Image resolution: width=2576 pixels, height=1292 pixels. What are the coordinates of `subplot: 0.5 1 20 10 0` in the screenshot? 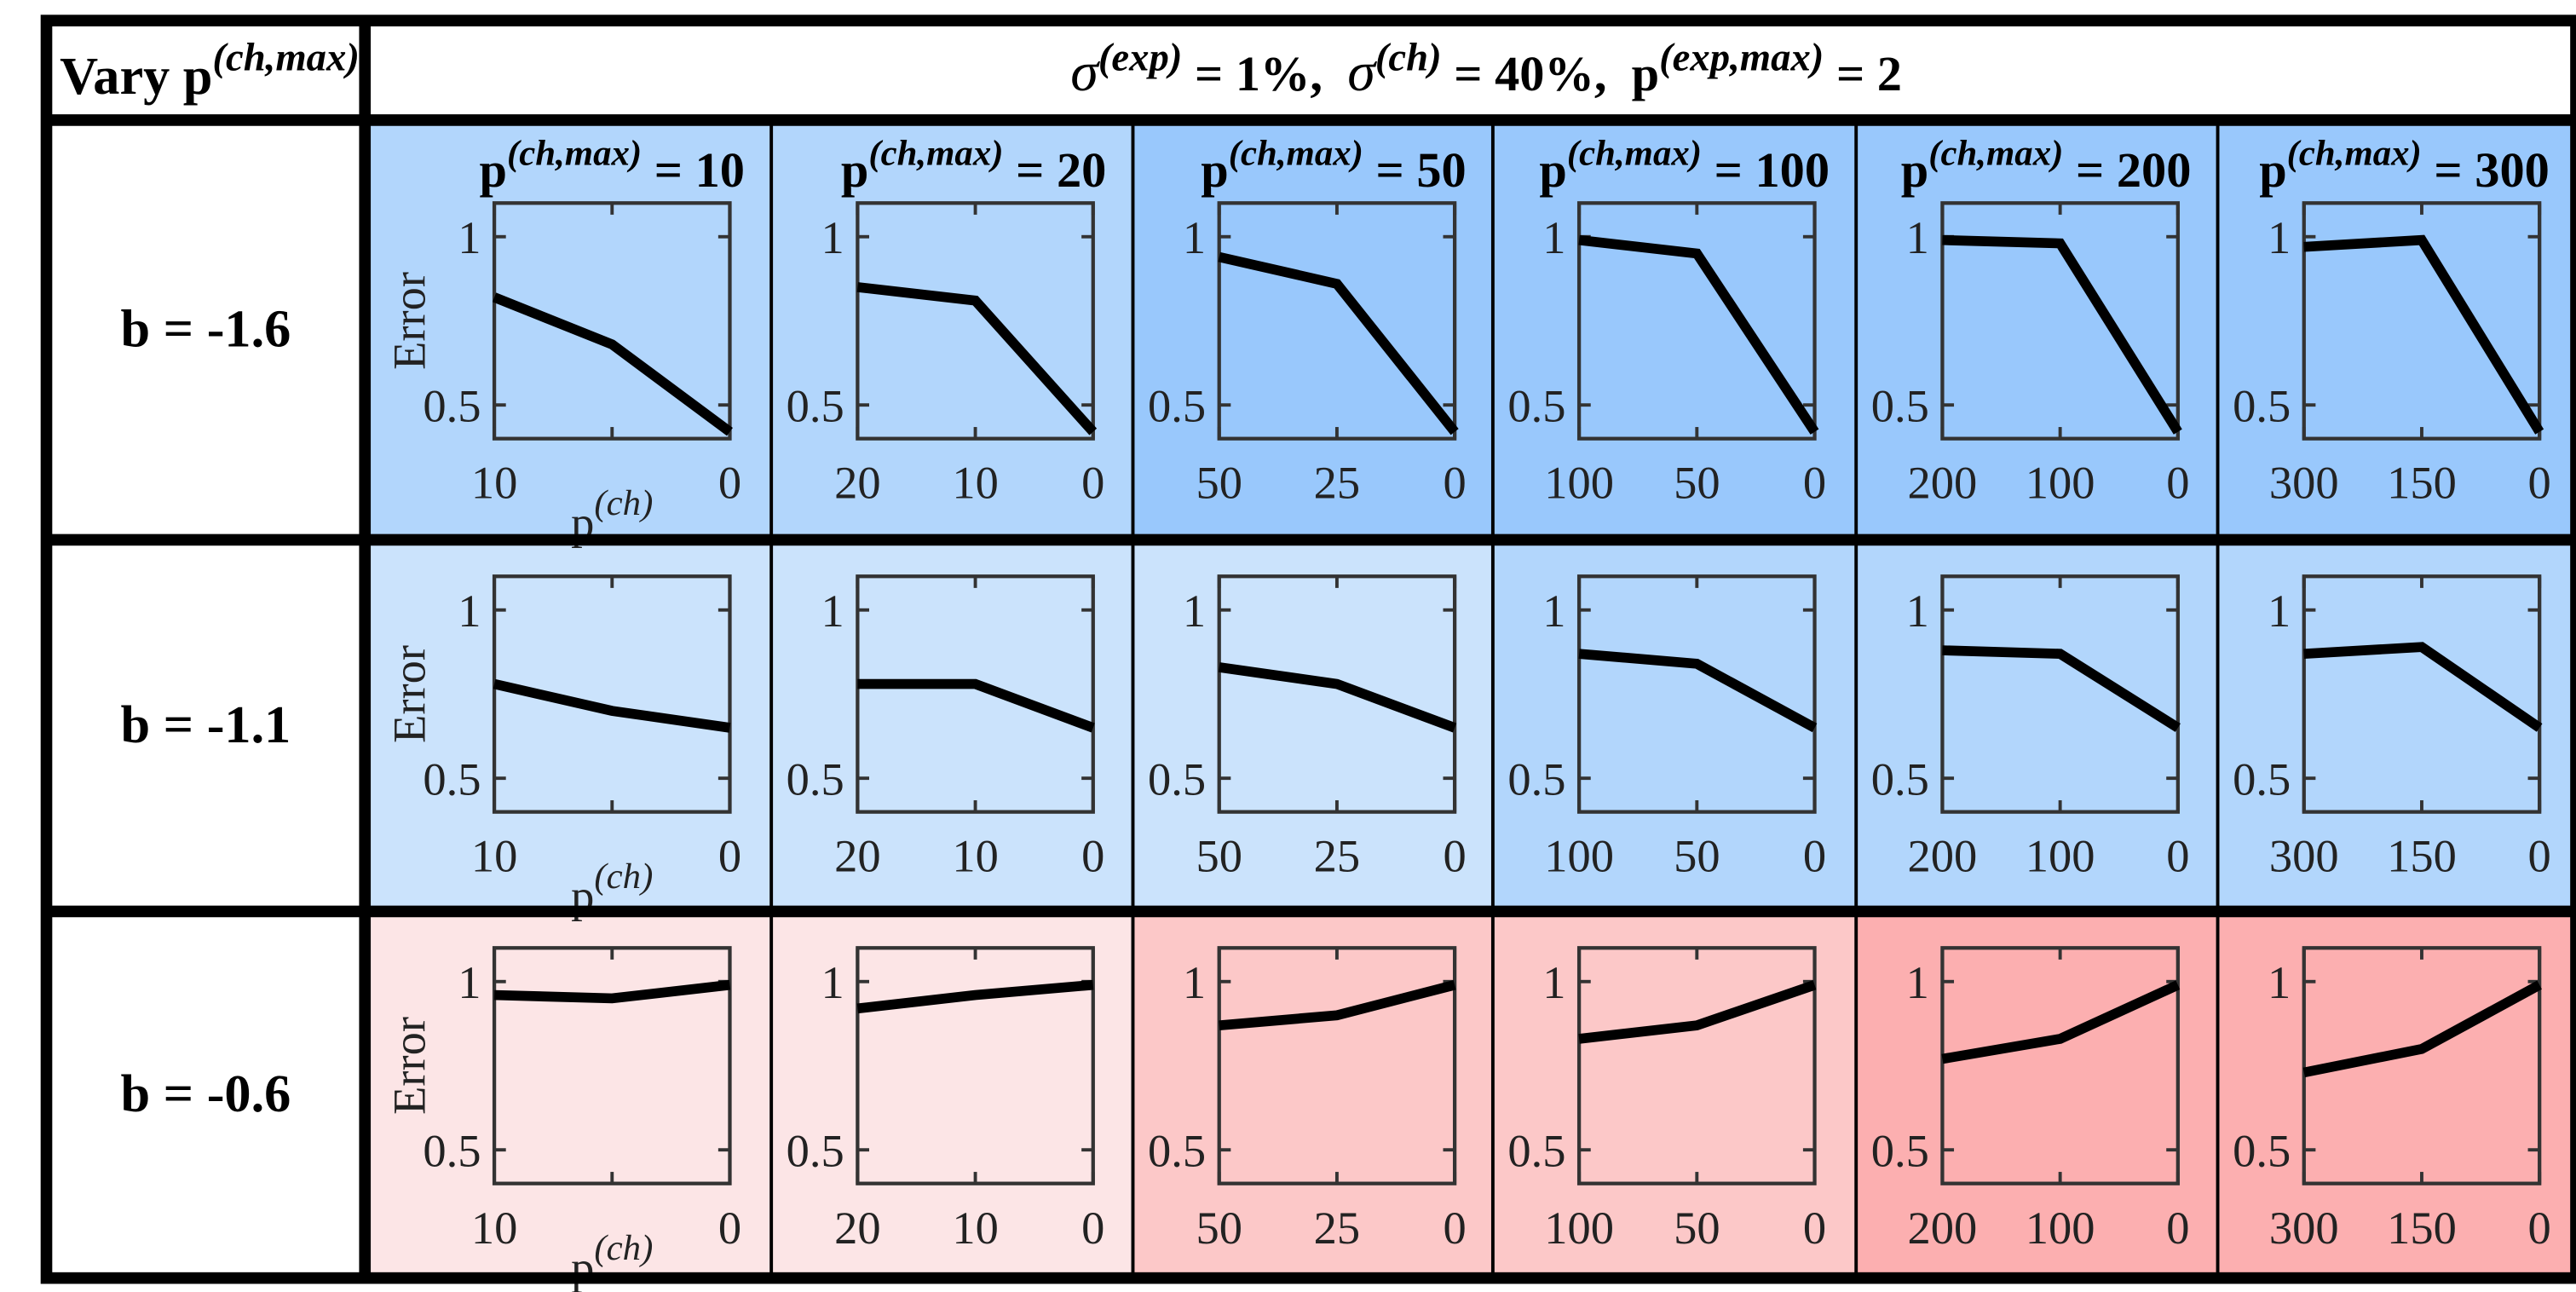 It's located at (945, 1100).